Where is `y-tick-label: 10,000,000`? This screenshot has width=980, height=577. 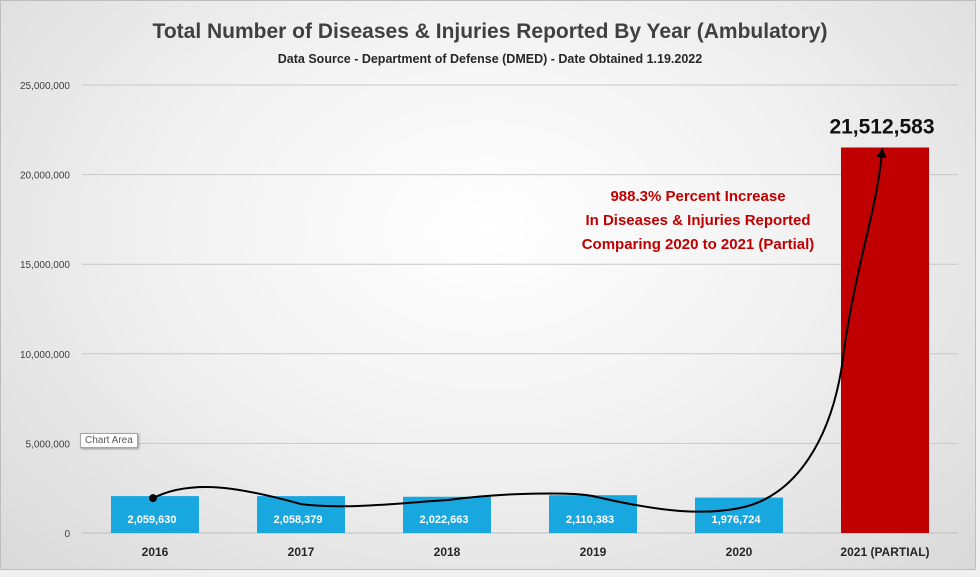 y-tick-label: 10,000,000 is located at coordinates (45, 355).